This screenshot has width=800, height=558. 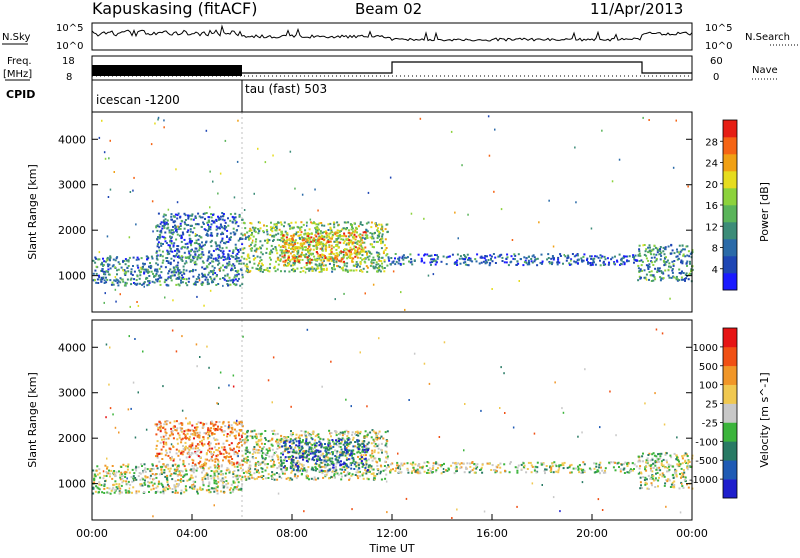 What do you see at coordinates (20, 94) in the screenshot?
I see `cpid-label: CPID` at bounding box center [20, 94].